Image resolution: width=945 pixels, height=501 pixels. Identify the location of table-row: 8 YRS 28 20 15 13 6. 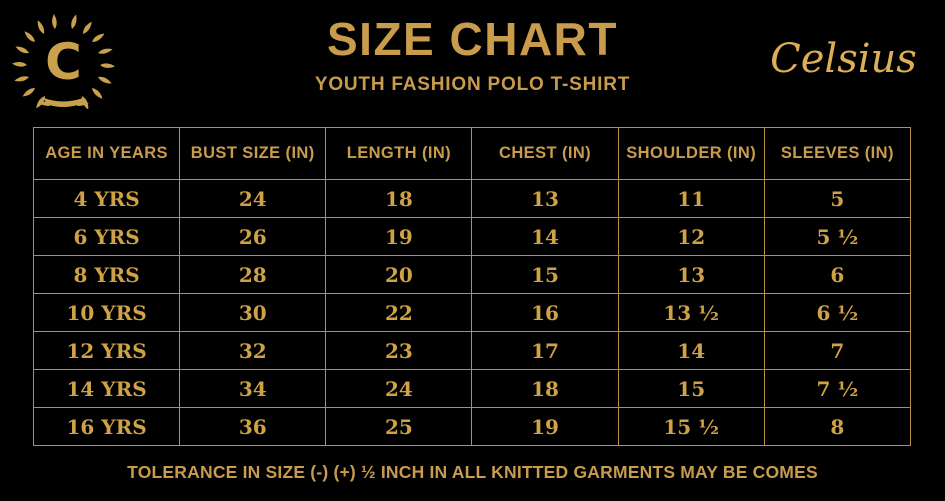
(472, 274).